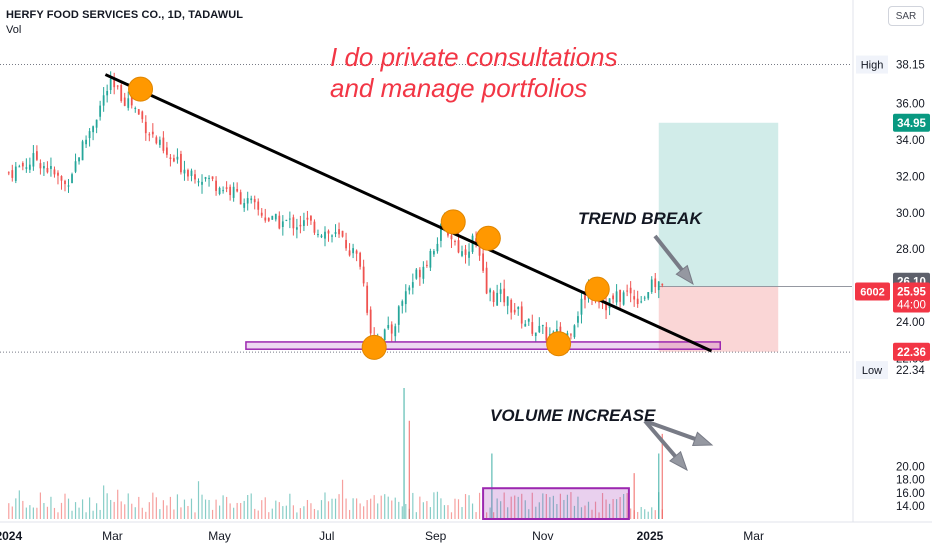 This screenshot has height=550, width=932. I want to click on trend-break-arrow, so click(673, 260).